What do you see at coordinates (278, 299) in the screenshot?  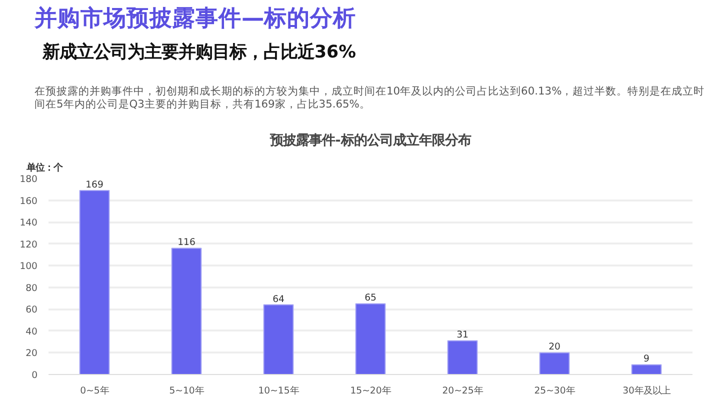 I see `data-label: 64` at bounding box center [278, 299].